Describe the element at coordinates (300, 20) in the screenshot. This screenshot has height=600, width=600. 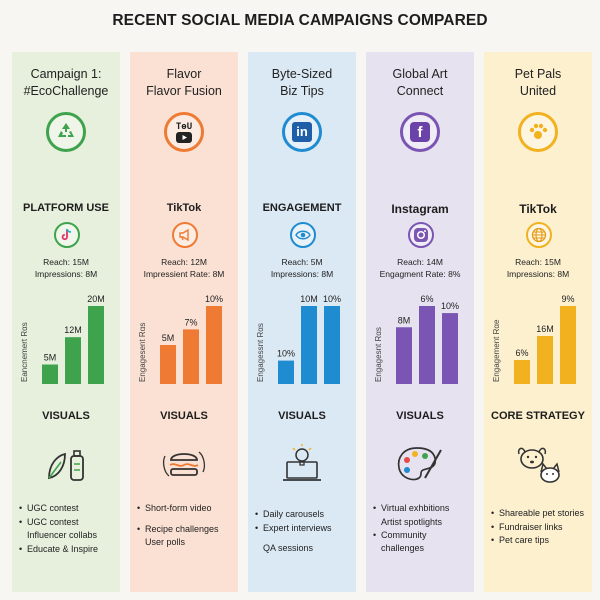
I see `page-title: RECENT SOCIAL MEDIA CAMPAIGNS COMPARED` at that location.